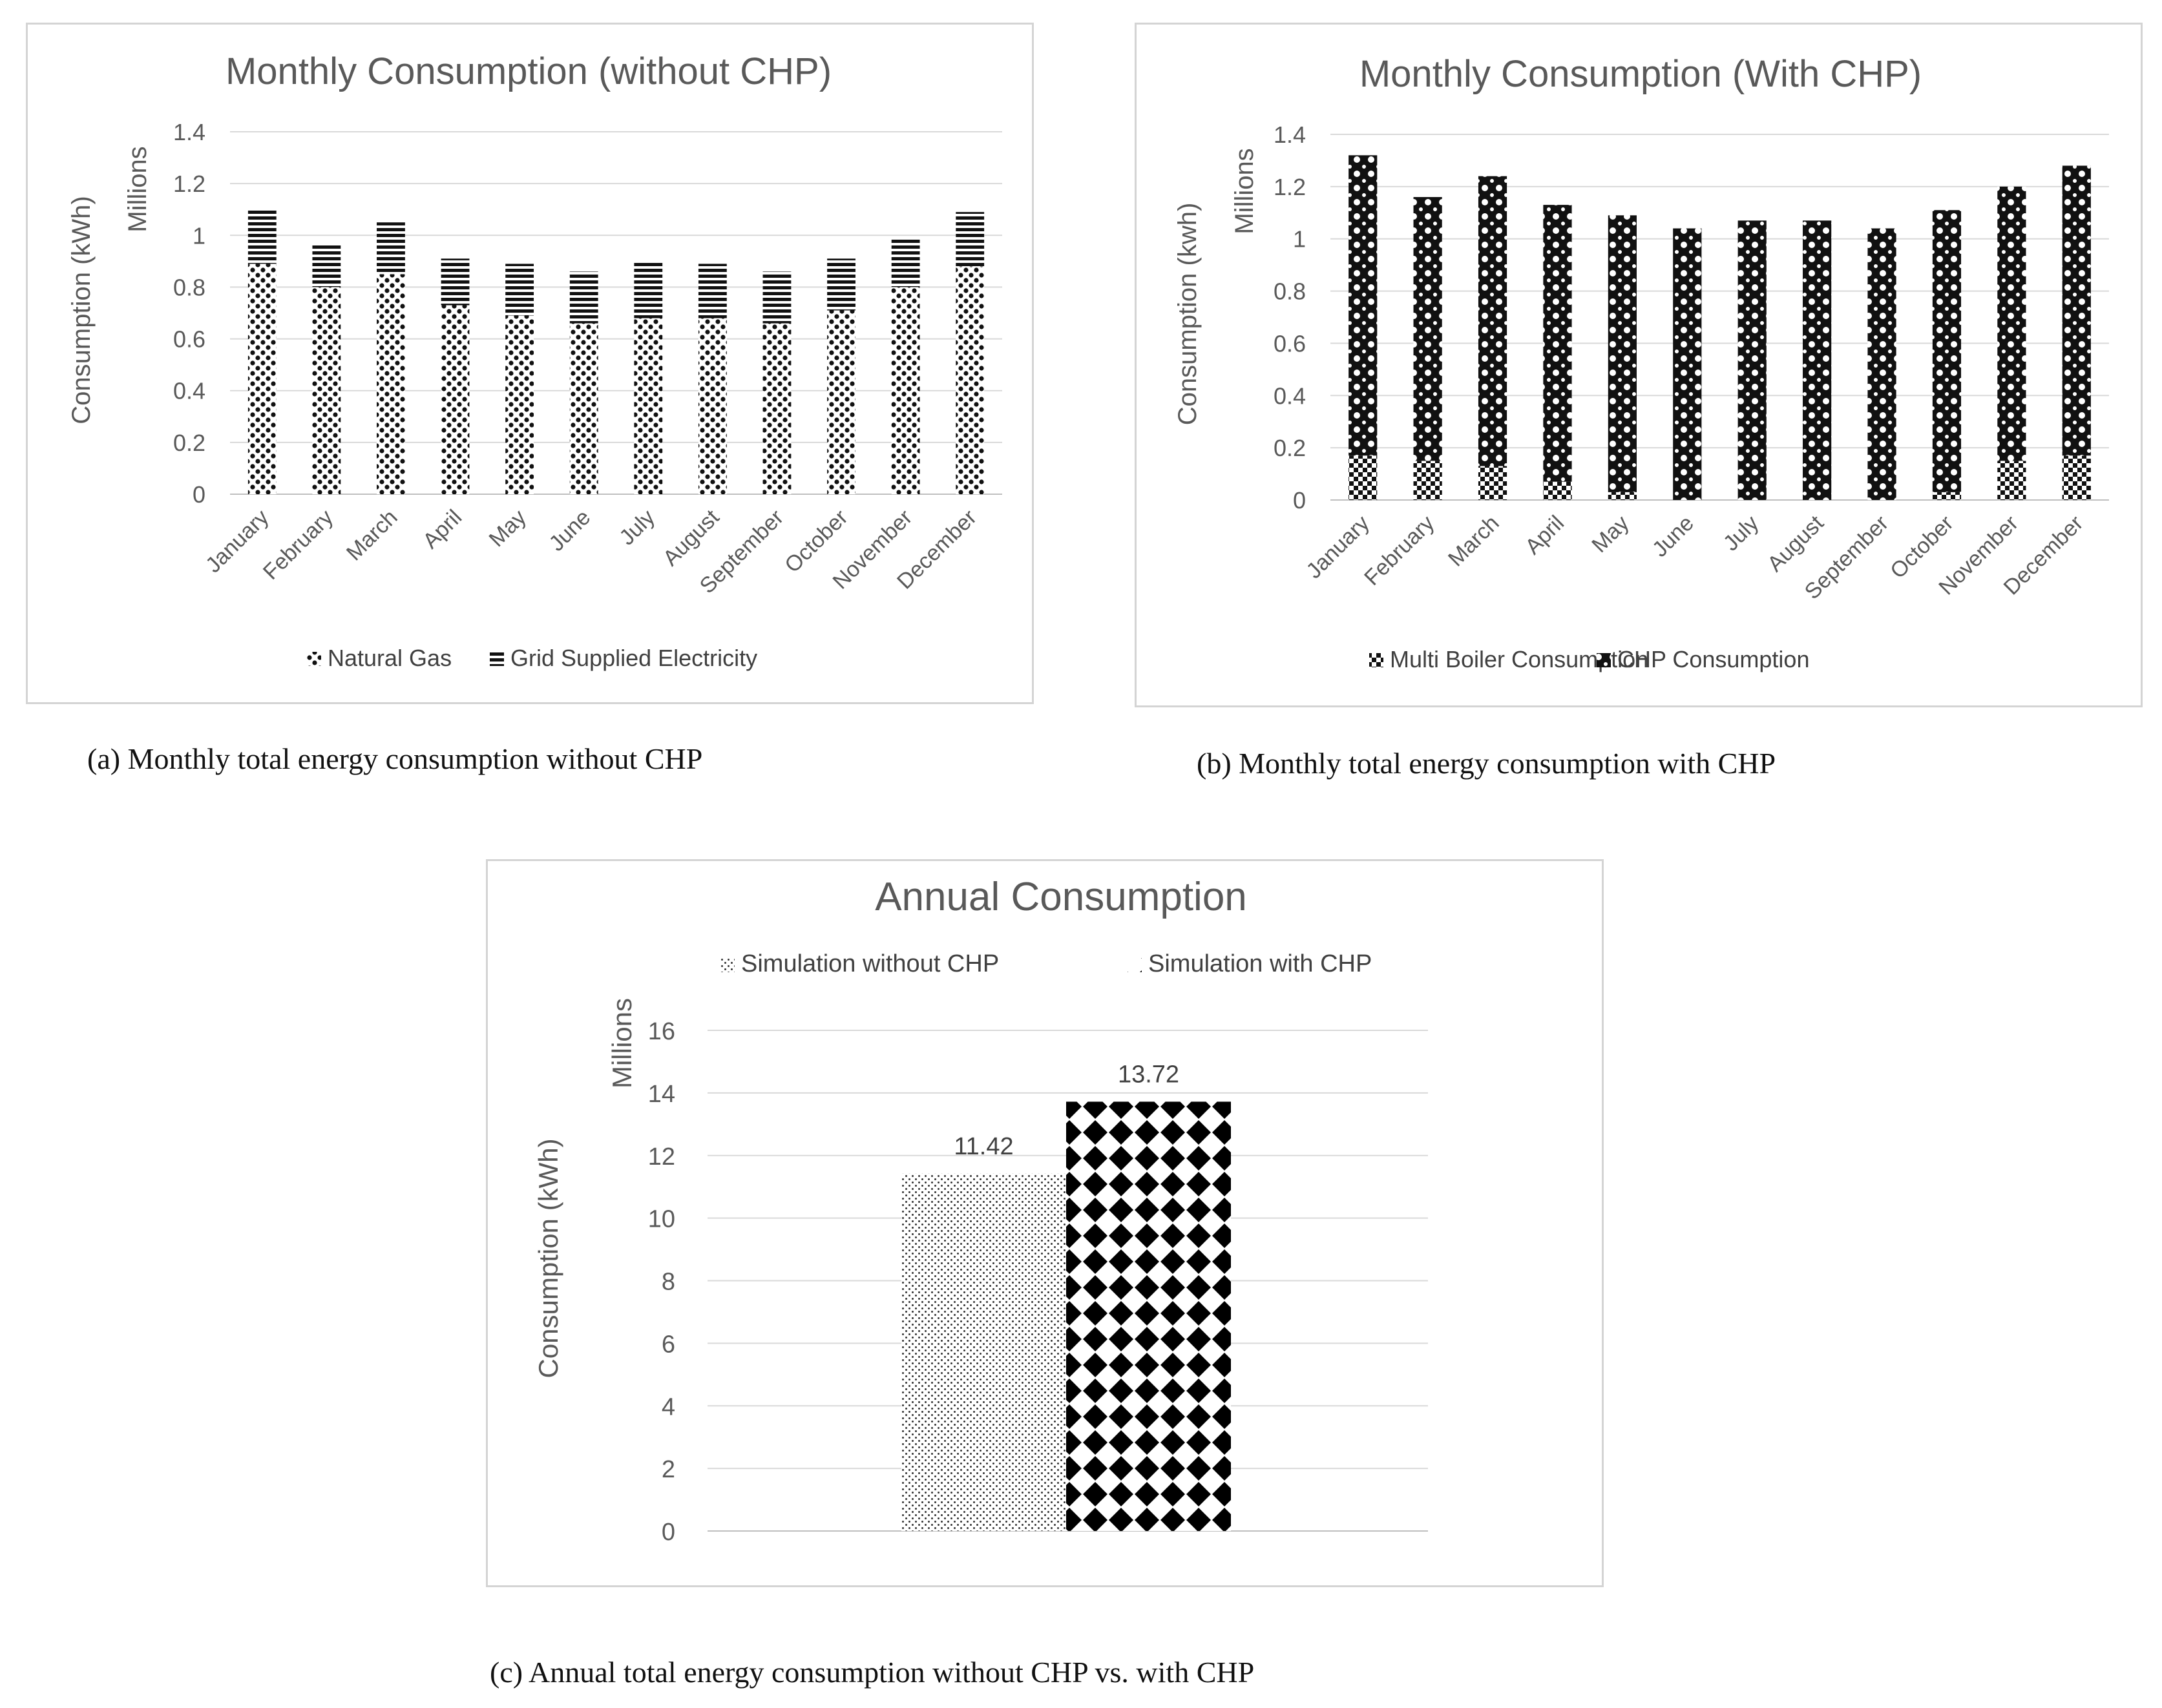 This screenshot has width=2162, height=1708. I want to click on legend-label: Simulation with CHP, so click(1260, 963).